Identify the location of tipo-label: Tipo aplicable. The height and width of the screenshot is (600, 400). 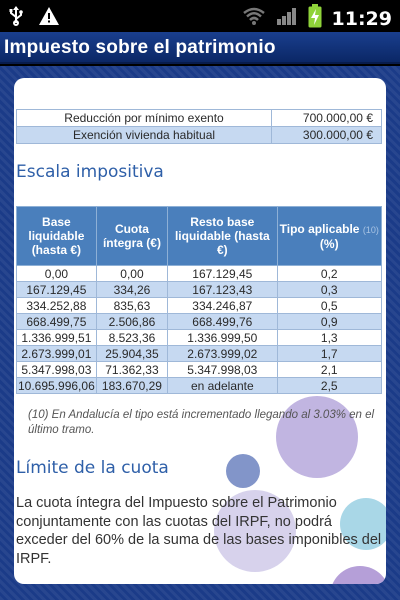
(319, 228).